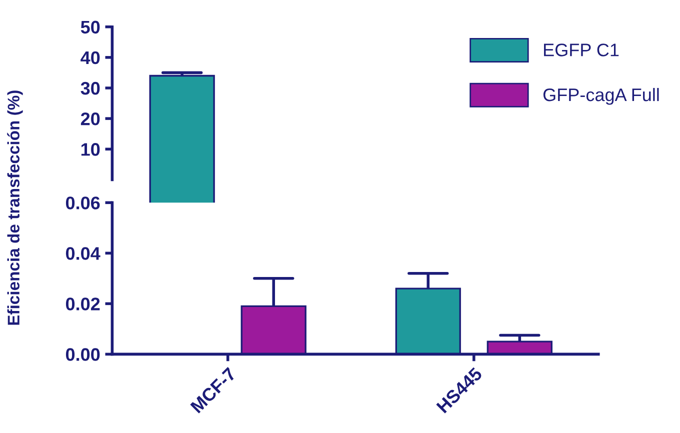 Image resolution: width=680 pixels, height=433 pixels. What do you see at coordinates (83, 203) in the screenshot?
I see `y-tick-label: 0.06` at bounding box center [83, 203].